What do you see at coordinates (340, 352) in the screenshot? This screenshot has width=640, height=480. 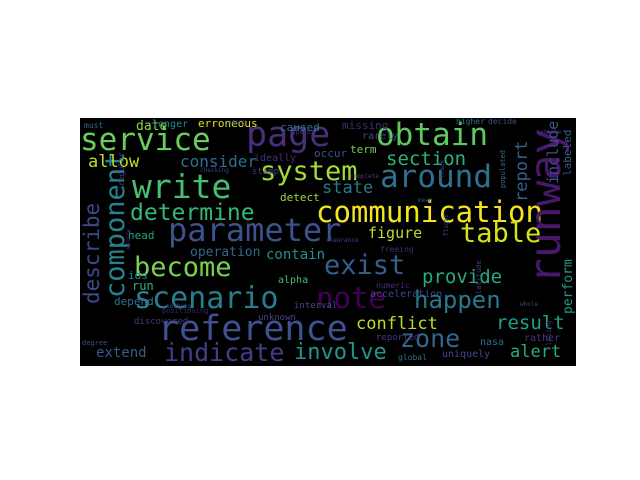 I see `word-involve: involve` at bounding box center [340, 352].